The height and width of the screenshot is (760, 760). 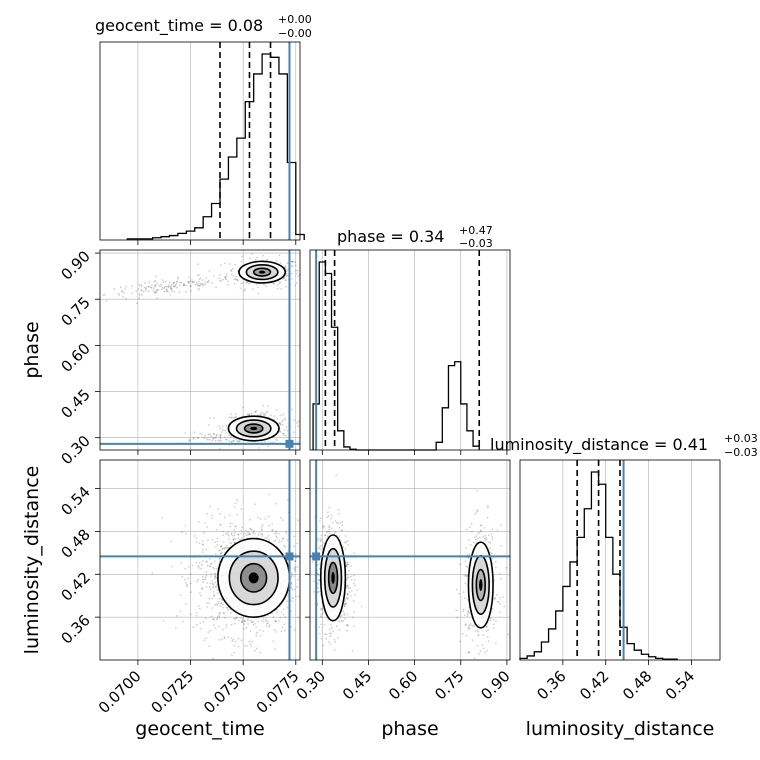 I want to click on ytick-label-luminosity_distance-2: 0.48, so click(x=75, y=544).